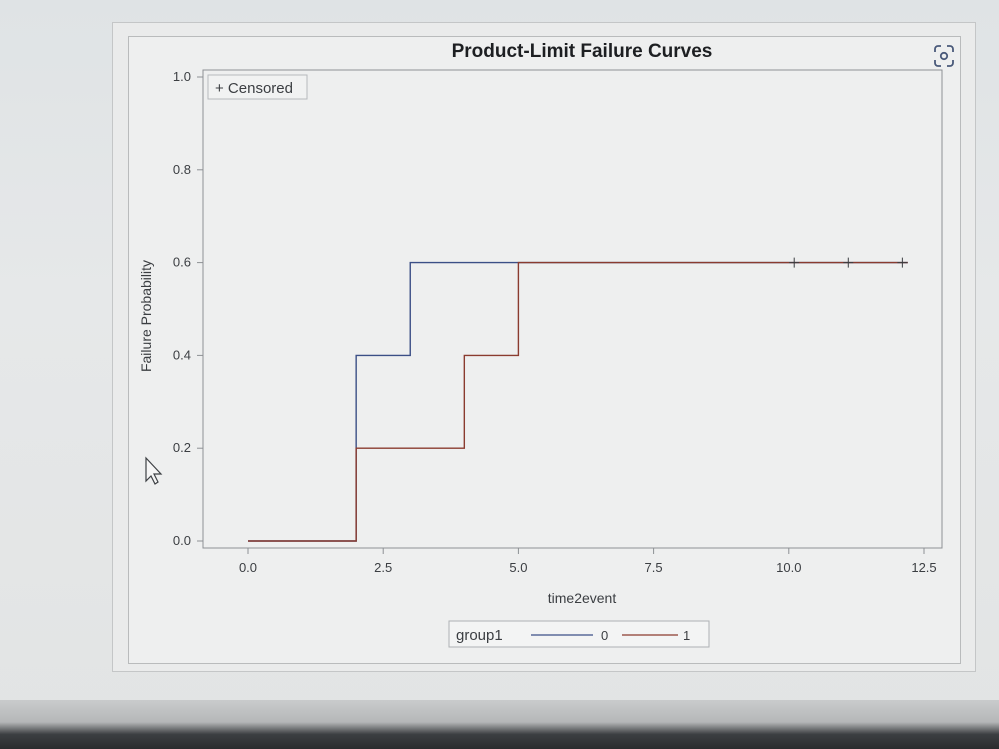  I want to click on legend-label-1: 1, so click(686, 635).